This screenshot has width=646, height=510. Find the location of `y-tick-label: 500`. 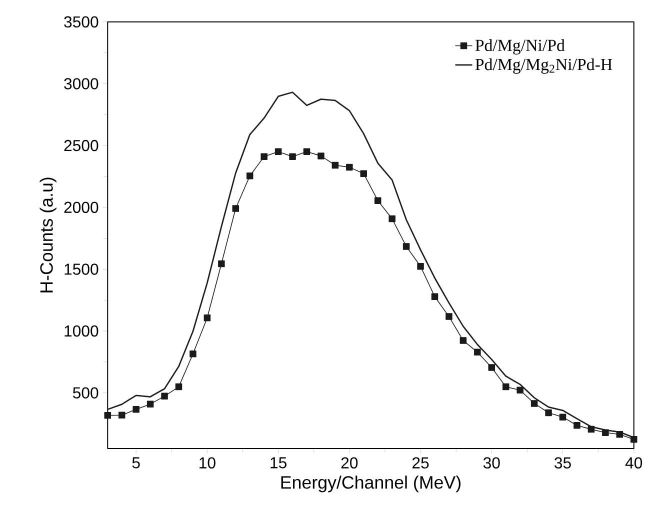

y-tick-label: 500 is located at coordinates (85, 392).